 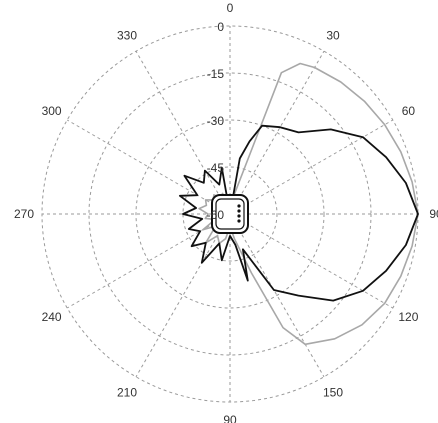 I want to click on angle-tick-label: 270, so click(x=24, y=214).